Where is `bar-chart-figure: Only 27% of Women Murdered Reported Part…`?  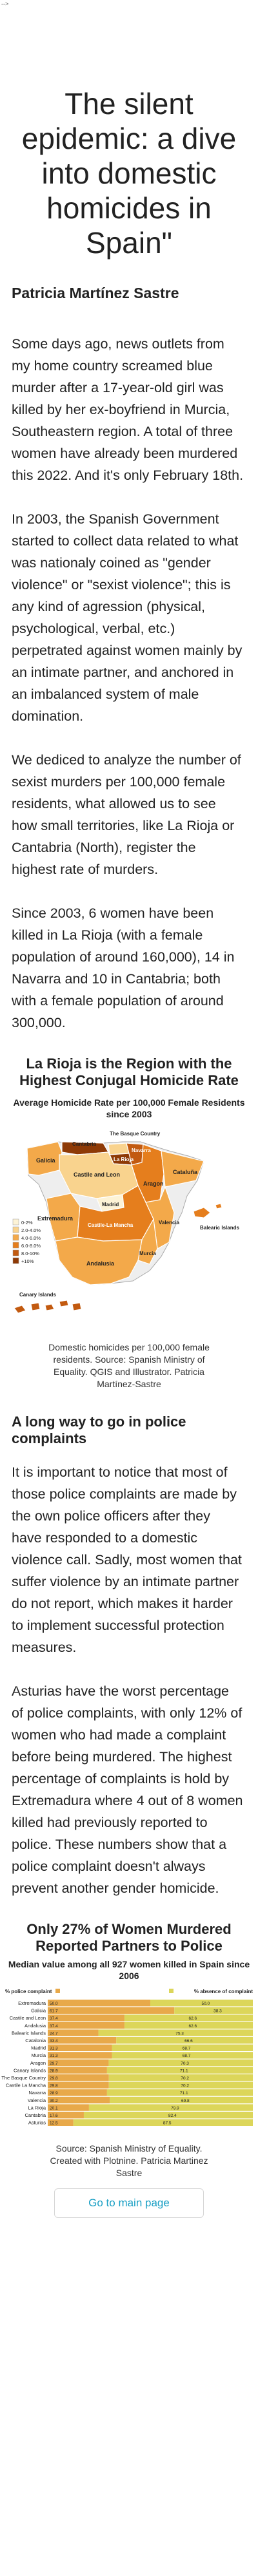 bar-chart-figure: Only 27% of Women Murdered Reported Part… is located at coordinates (129, 2050).